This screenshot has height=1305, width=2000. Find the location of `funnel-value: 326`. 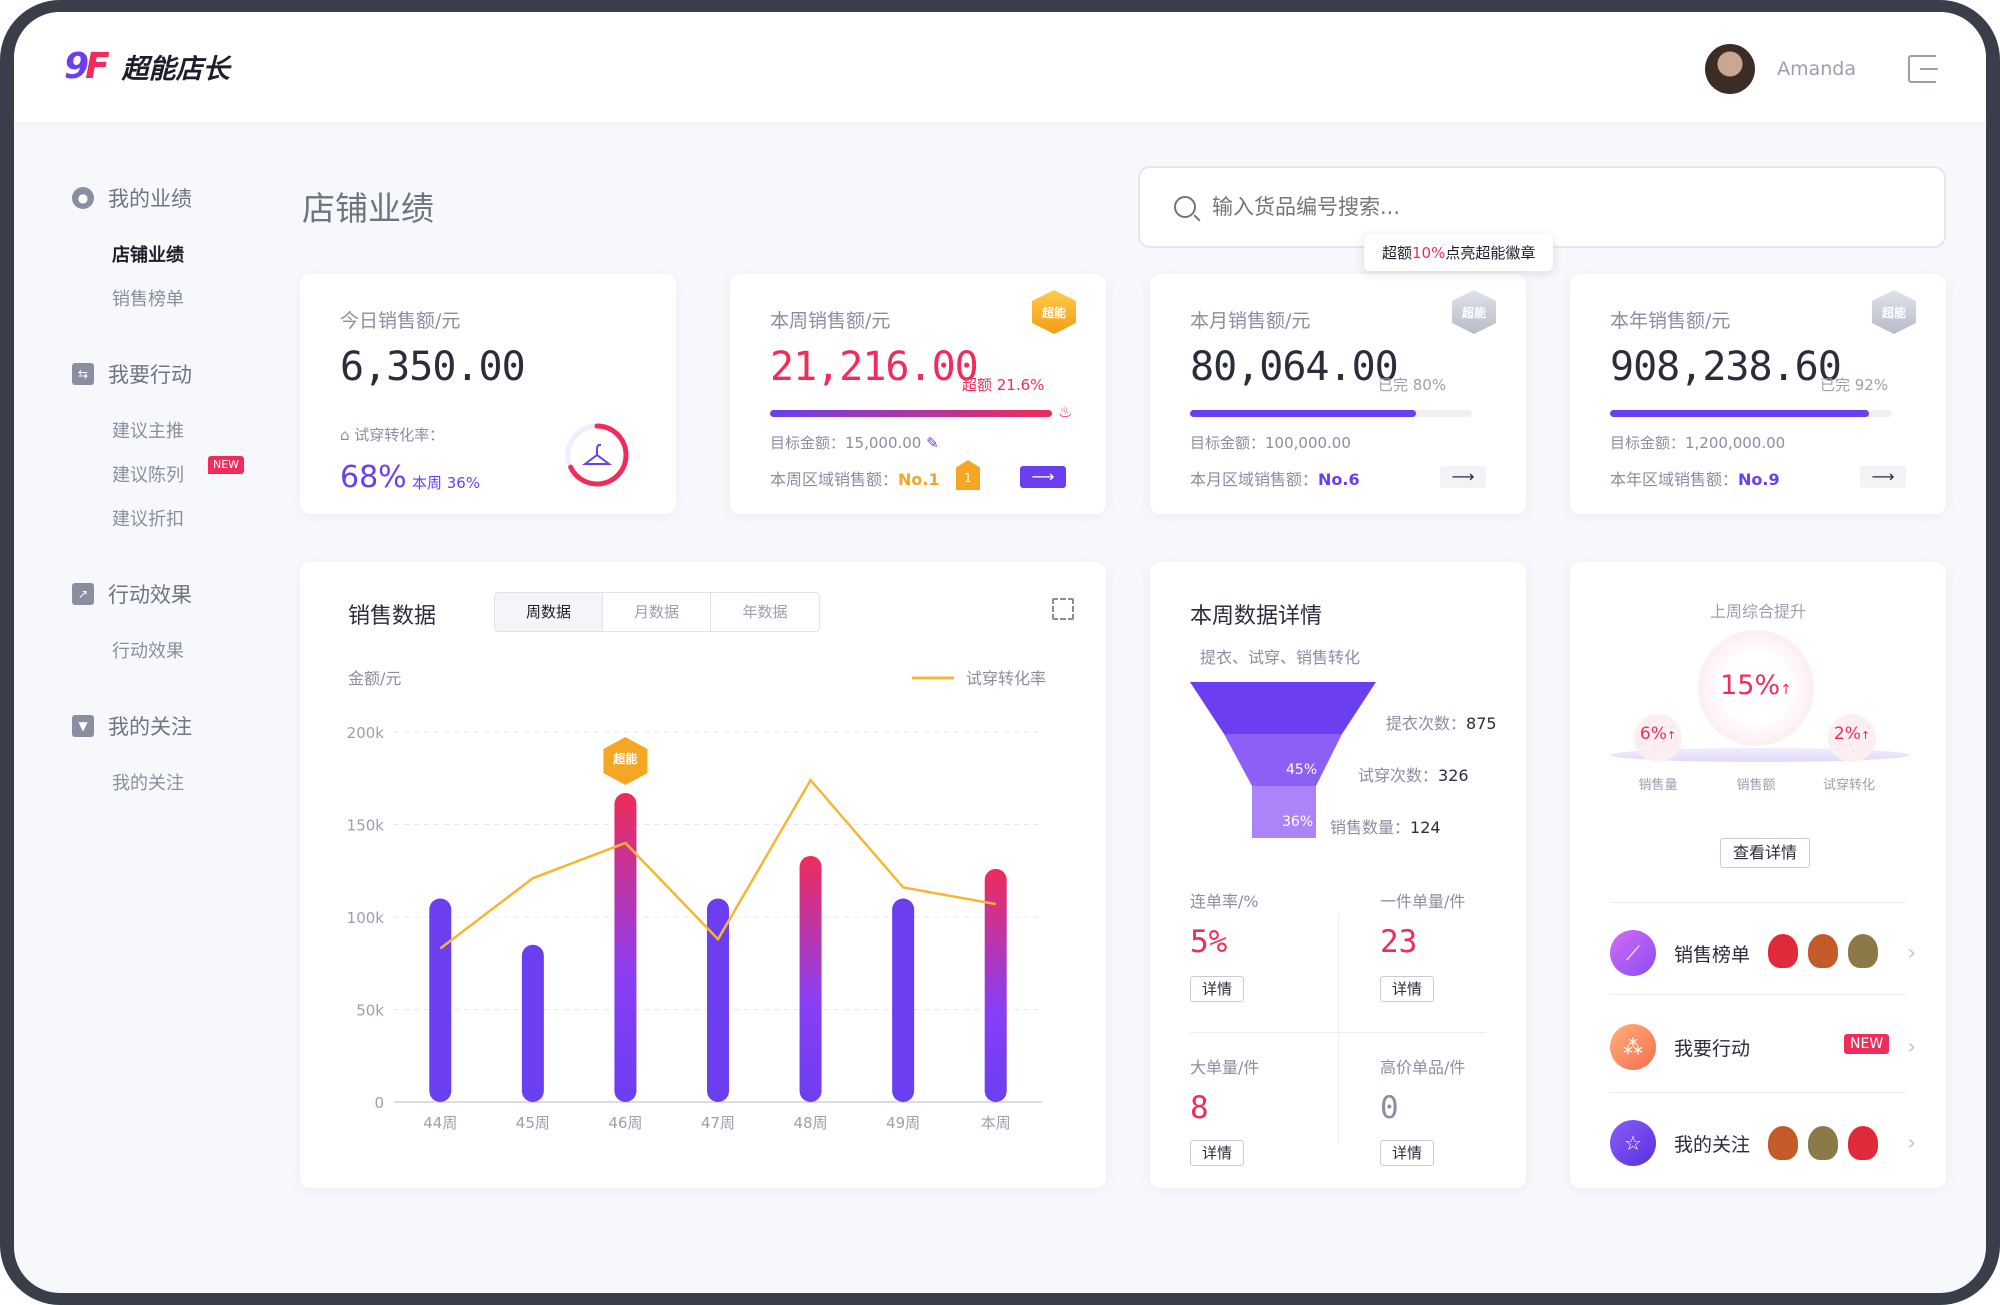

funnel-value: 326 is located at coordinates (1453, 775).